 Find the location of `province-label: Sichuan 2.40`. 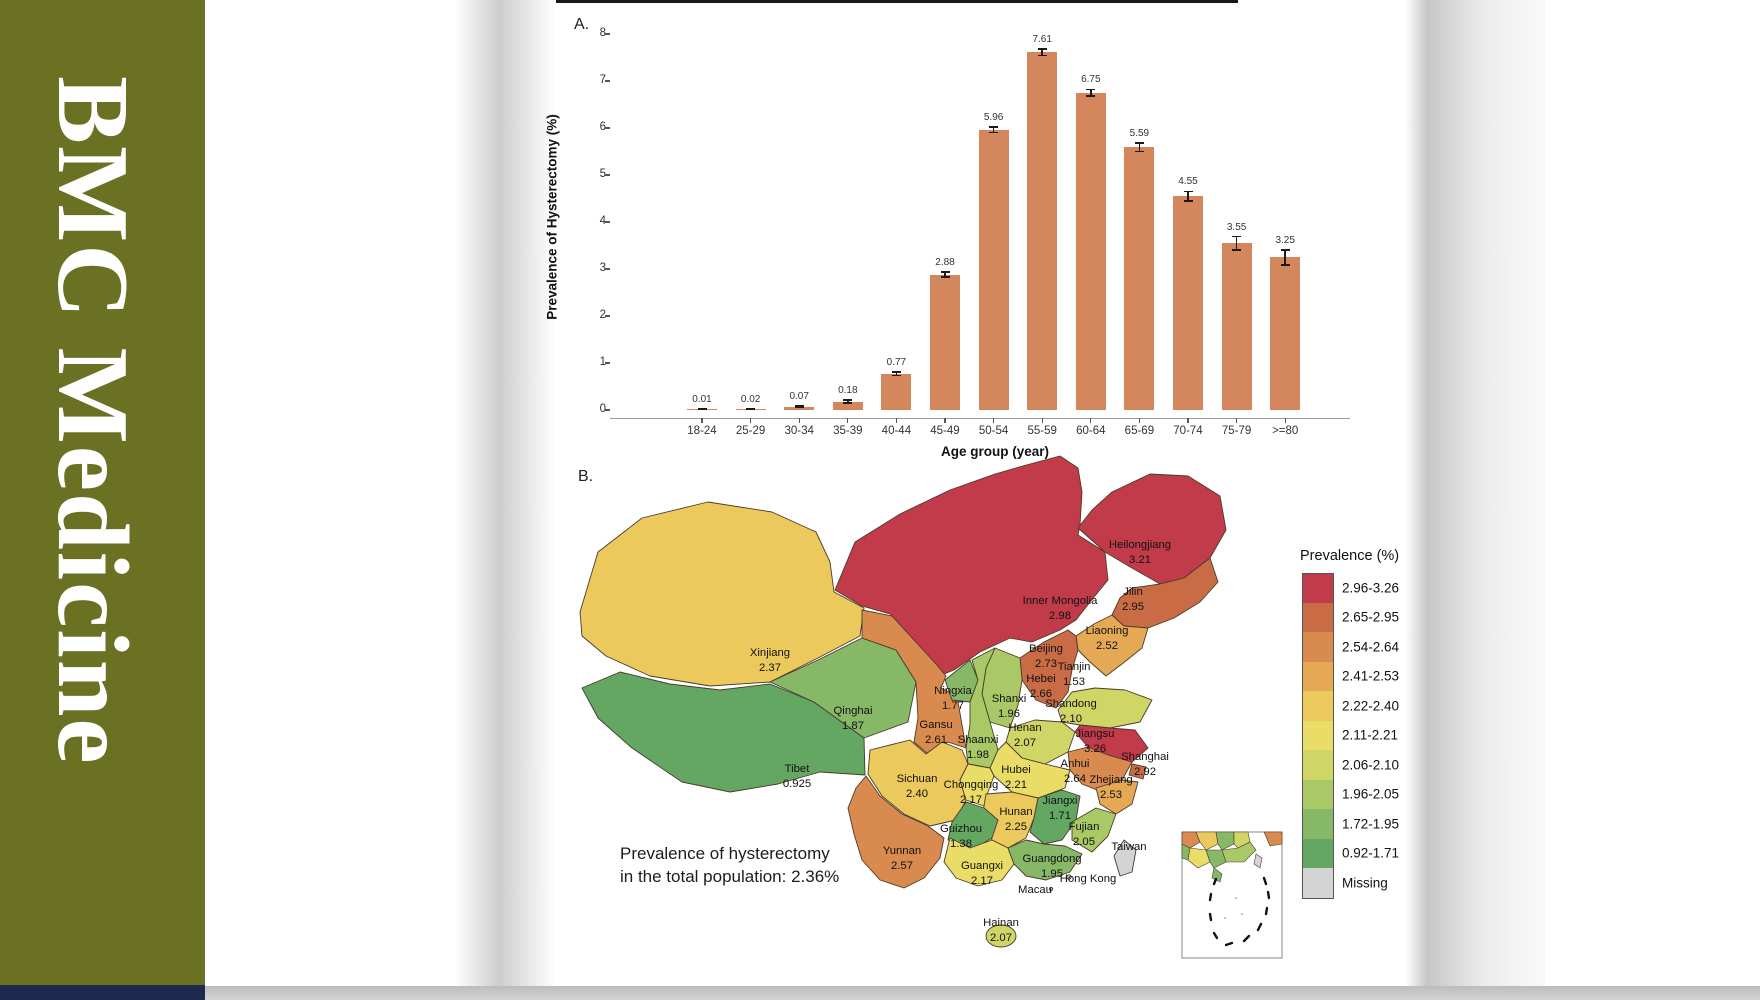

province-label: Sichuan 2.40 is located at coordinates (917, 786).